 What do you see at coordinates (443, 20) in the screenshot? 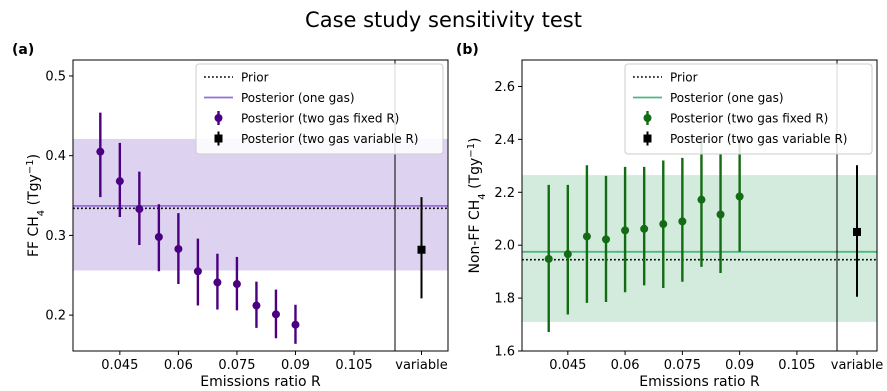
I see `figure-title: Case study sensitivity test` at bounding box center [443, 20].